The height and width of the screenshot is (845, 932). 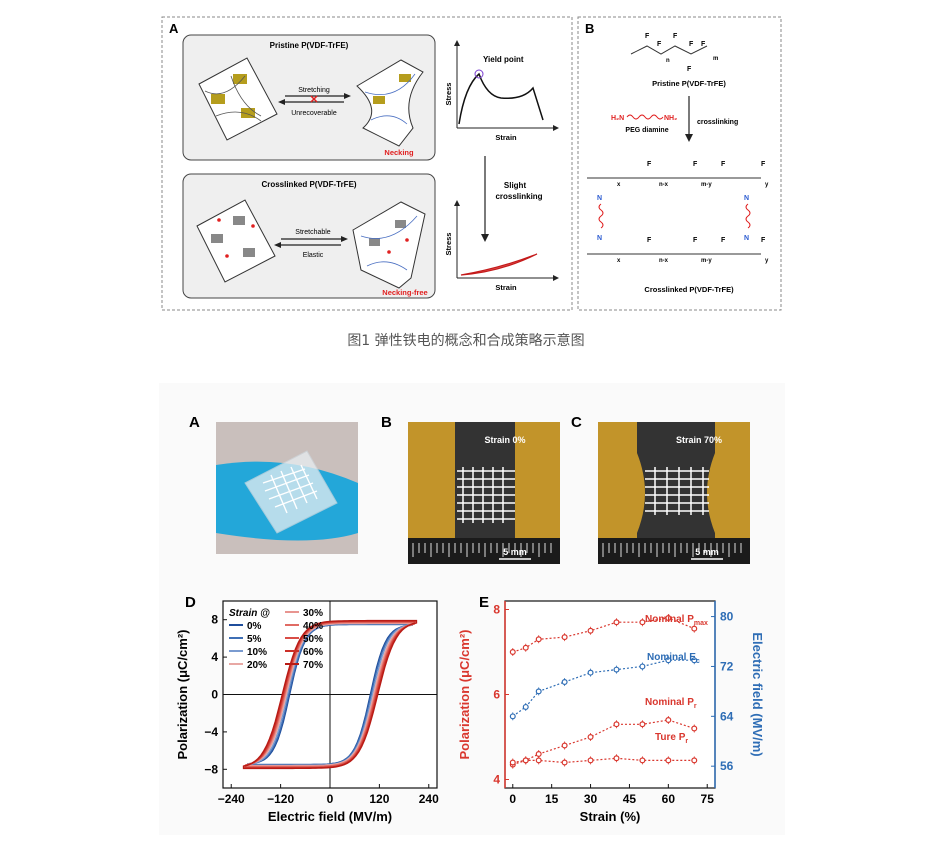 What do you see at coordinates (280, 799) in the screenshot?
I see `chart-d-xtick-label: −120` at bounding box center [280, 799].